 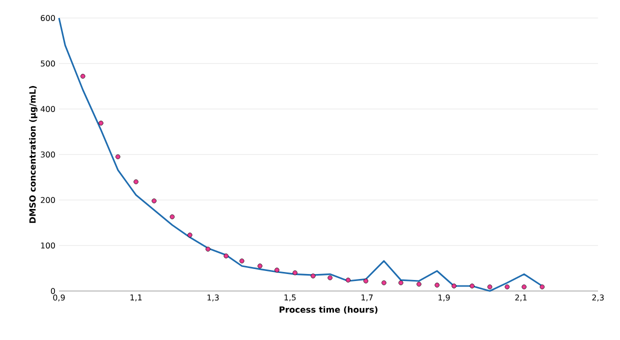 What do you see at coordinates (329, 310) in the screenshot?
I see `x-axis-title: Process time (hours)` at bounding box center [329, 310].